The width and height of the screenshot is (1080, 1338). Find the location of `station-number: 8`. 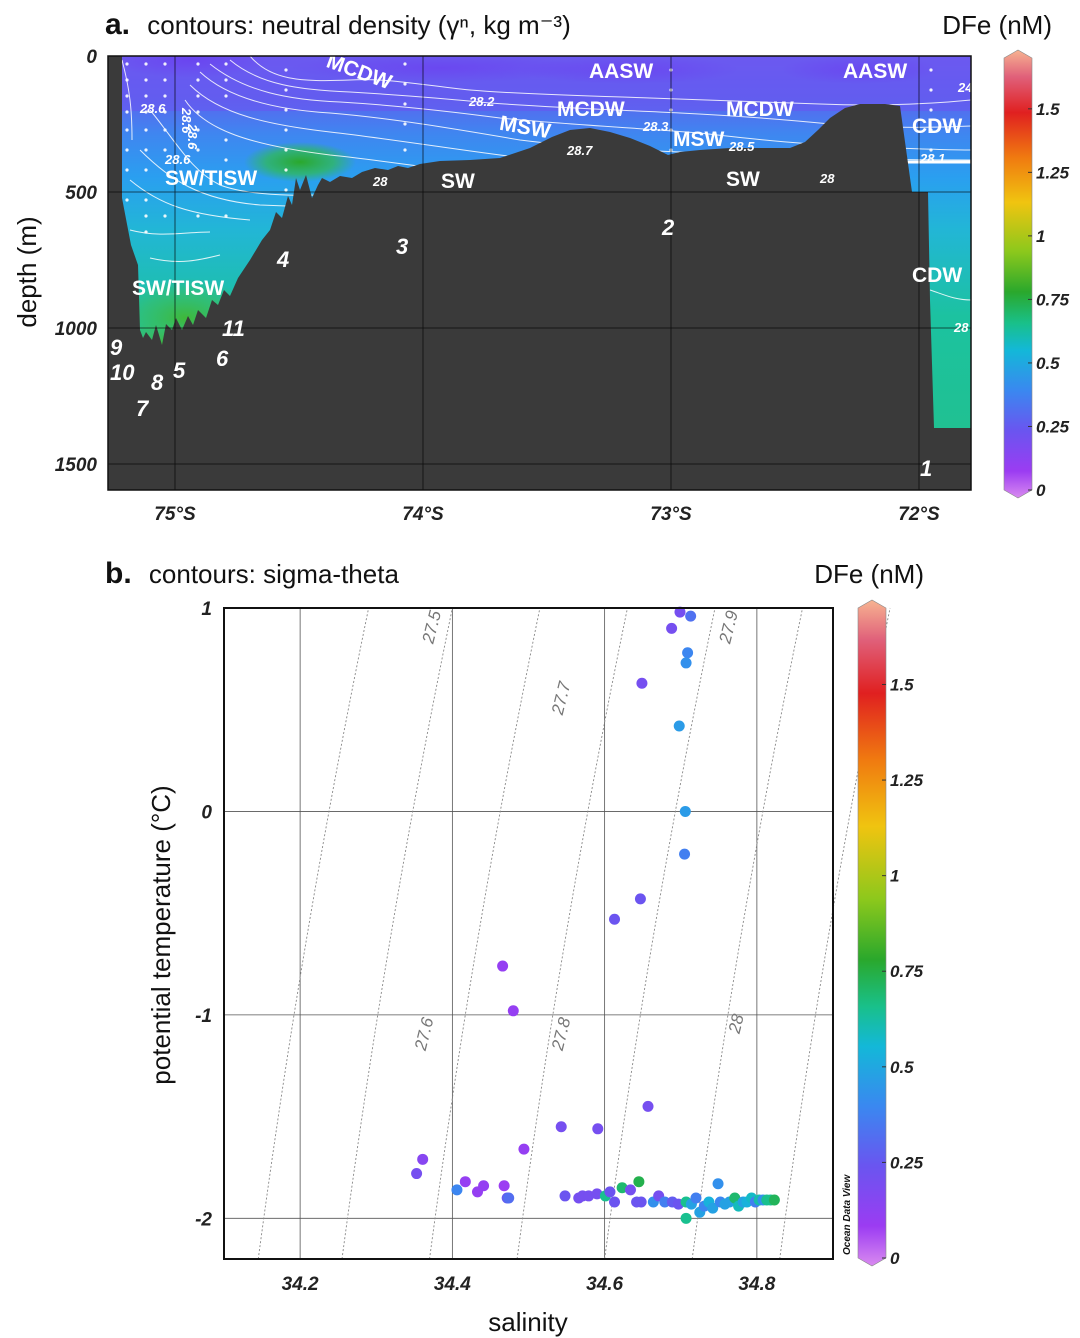

station-number: 8 is located at coordinates (157, 382).